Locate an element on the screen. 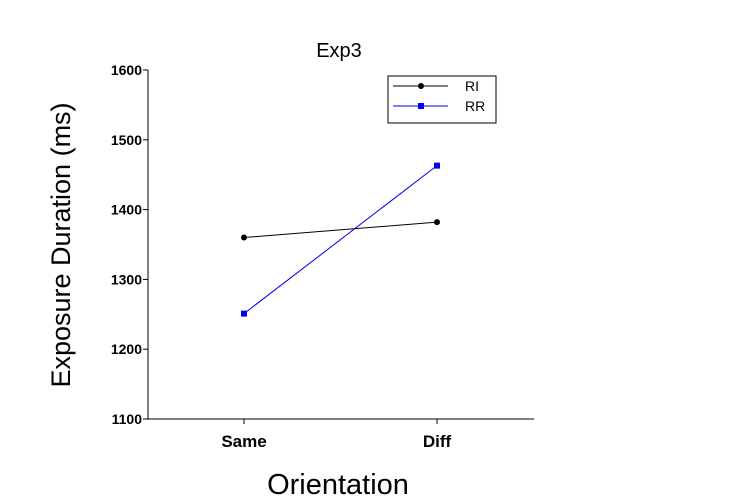 The width and height of the screenshot is (732, 504). legend-marker-ri is located at coordinates (421, 86).